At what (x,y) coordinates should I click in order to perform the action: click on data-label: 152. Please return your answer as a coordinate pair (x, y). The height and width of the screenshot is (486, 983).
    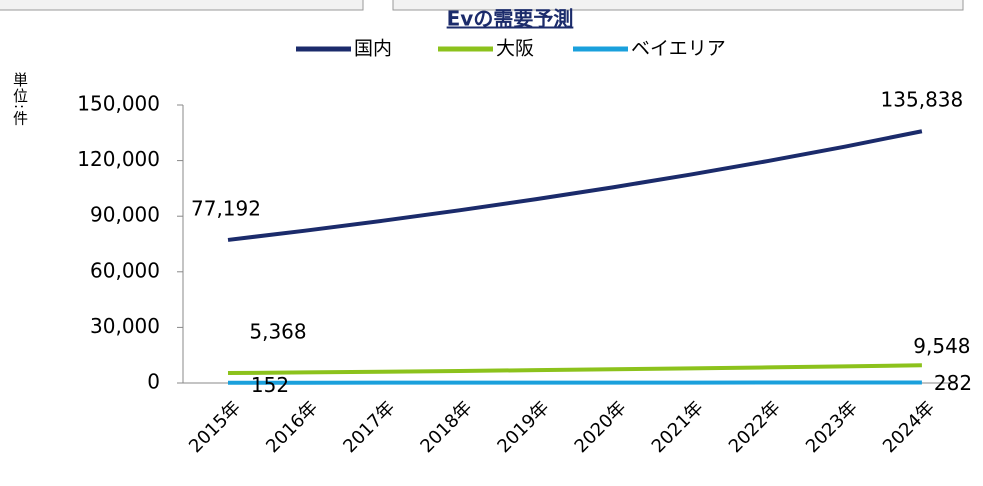
    Looking at the image, I should click on (270, 385).